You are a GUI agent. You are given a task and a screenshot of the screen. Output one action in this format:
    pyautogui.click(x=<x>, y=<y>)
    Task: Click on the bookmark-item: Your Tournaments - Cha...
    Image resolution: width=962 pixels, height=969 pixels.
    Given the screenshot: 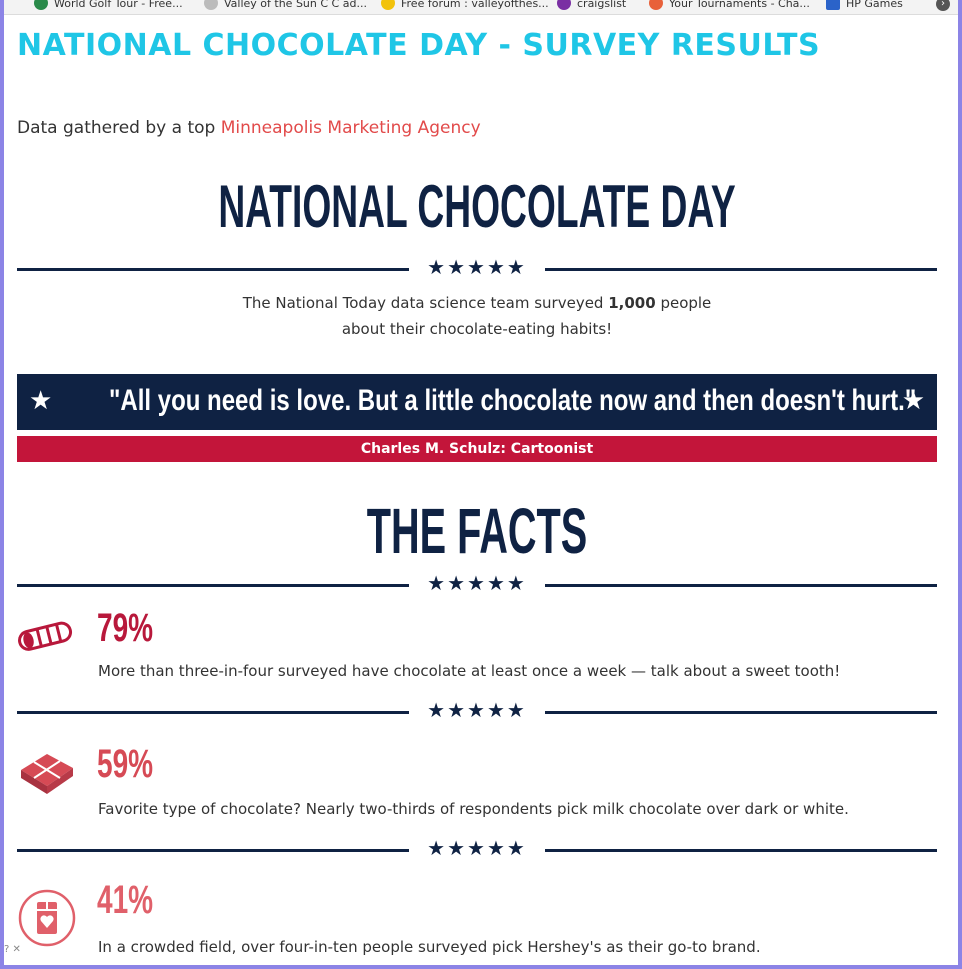 What is the action you would take?
    pyautogui.click(x=729, y=5)
    